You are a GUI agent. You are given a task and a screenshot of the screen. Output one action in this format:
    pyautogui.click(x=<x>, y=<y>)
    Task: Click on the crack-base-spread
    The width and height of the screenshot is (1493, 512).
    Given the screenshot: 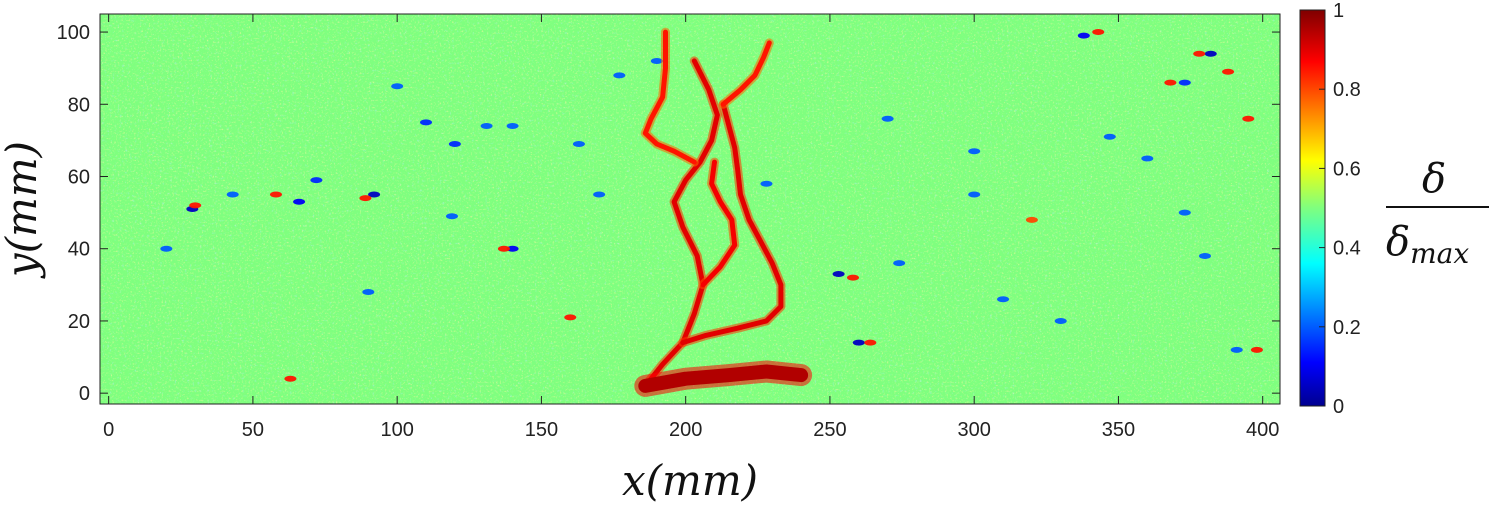 What is the action you would take?
    pyautogui.click(x=723, y=378)
    